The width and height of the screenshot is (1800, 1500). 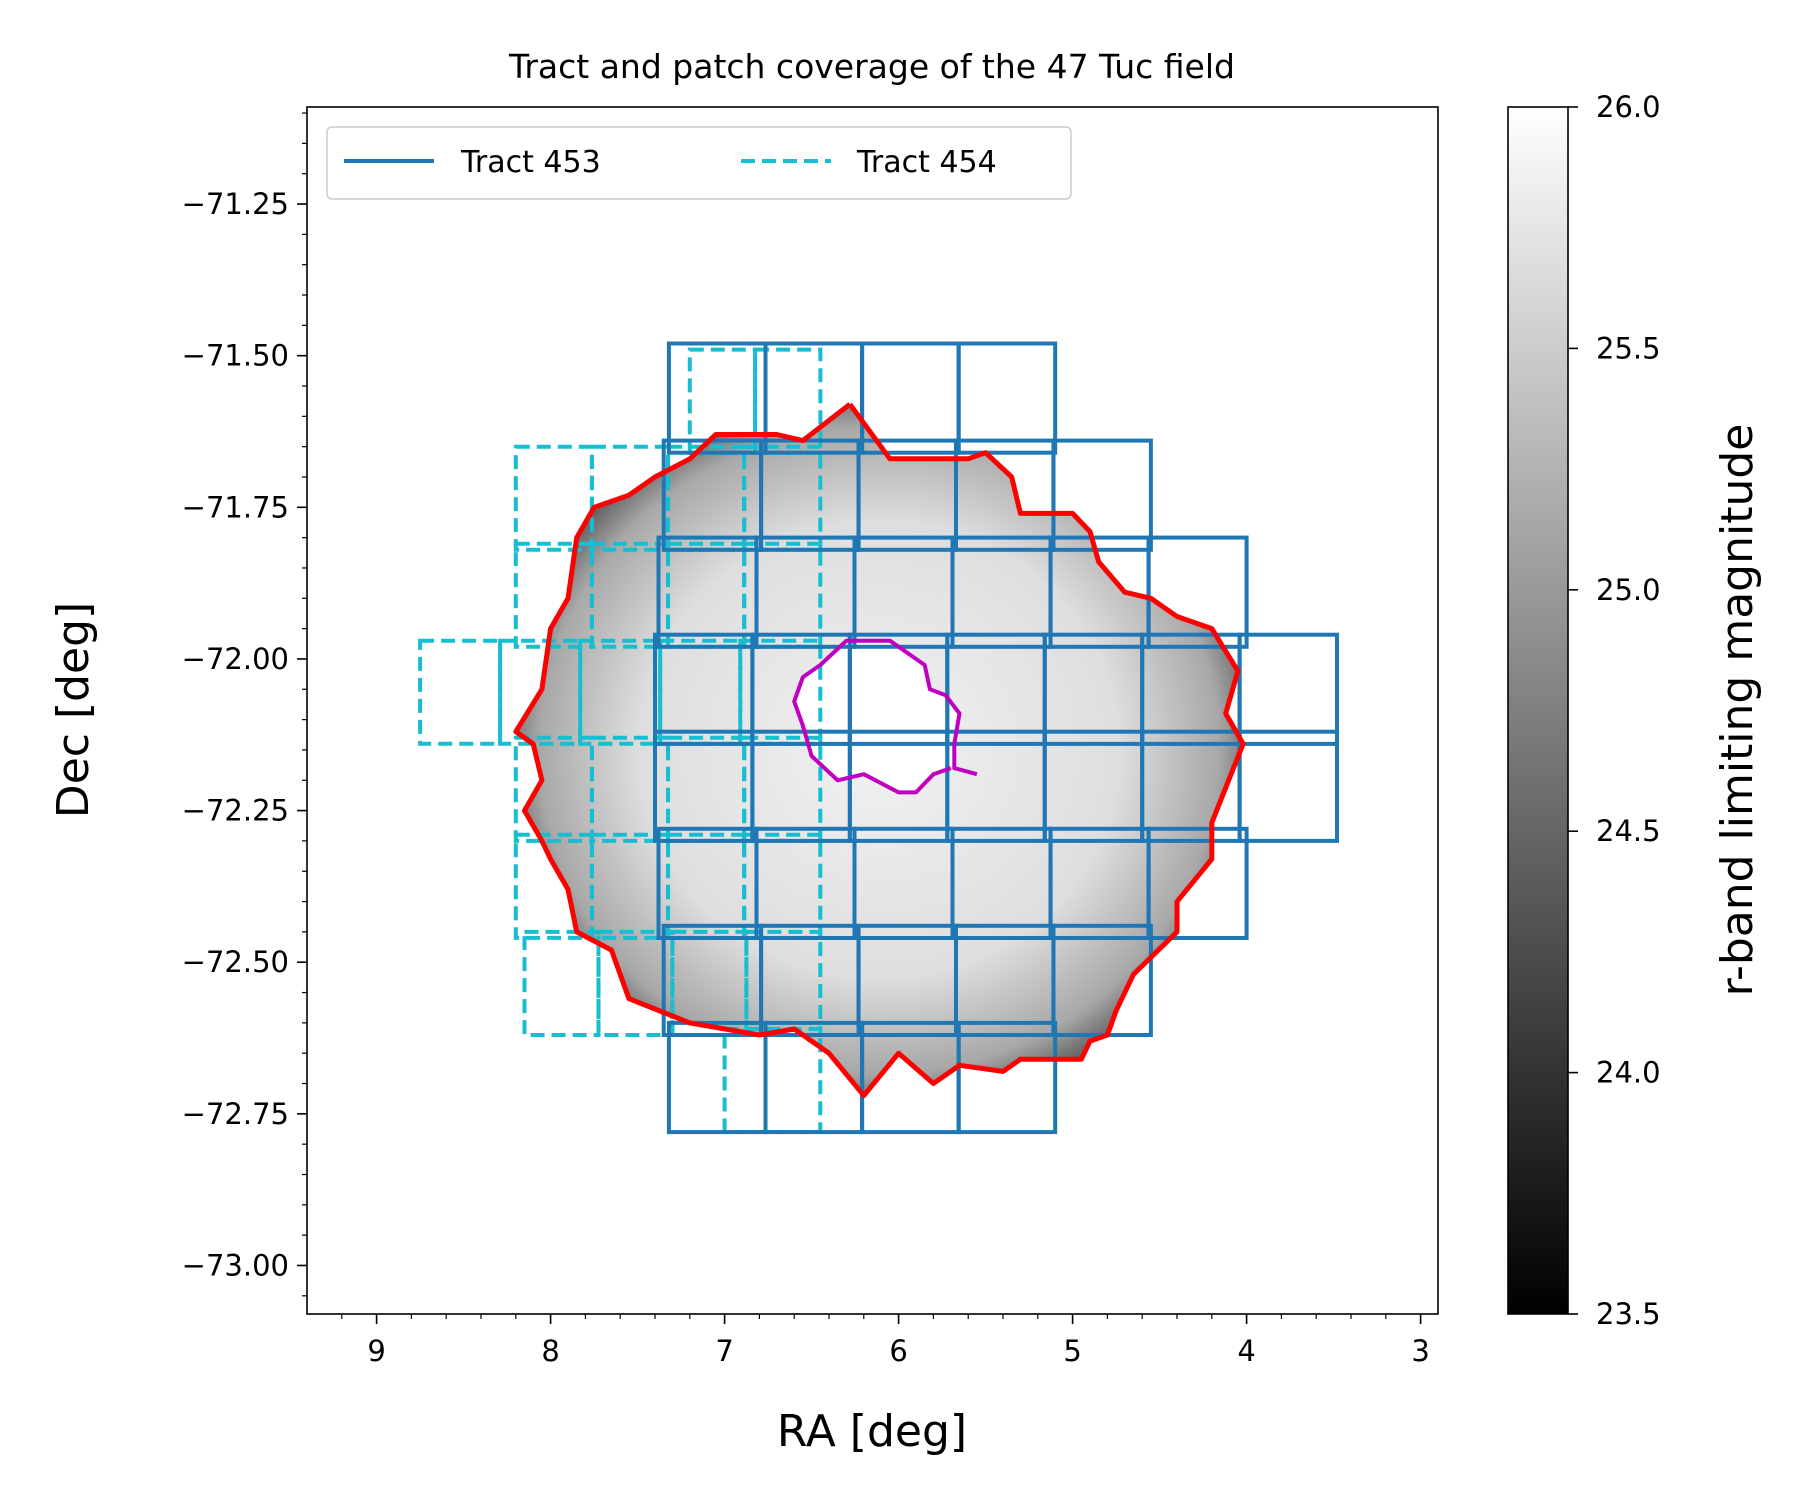 What do you see at coordinates (235, 659) in the screenshot?
I see `y-tick-label-3: −72.00` at bounding box center [235, 659].